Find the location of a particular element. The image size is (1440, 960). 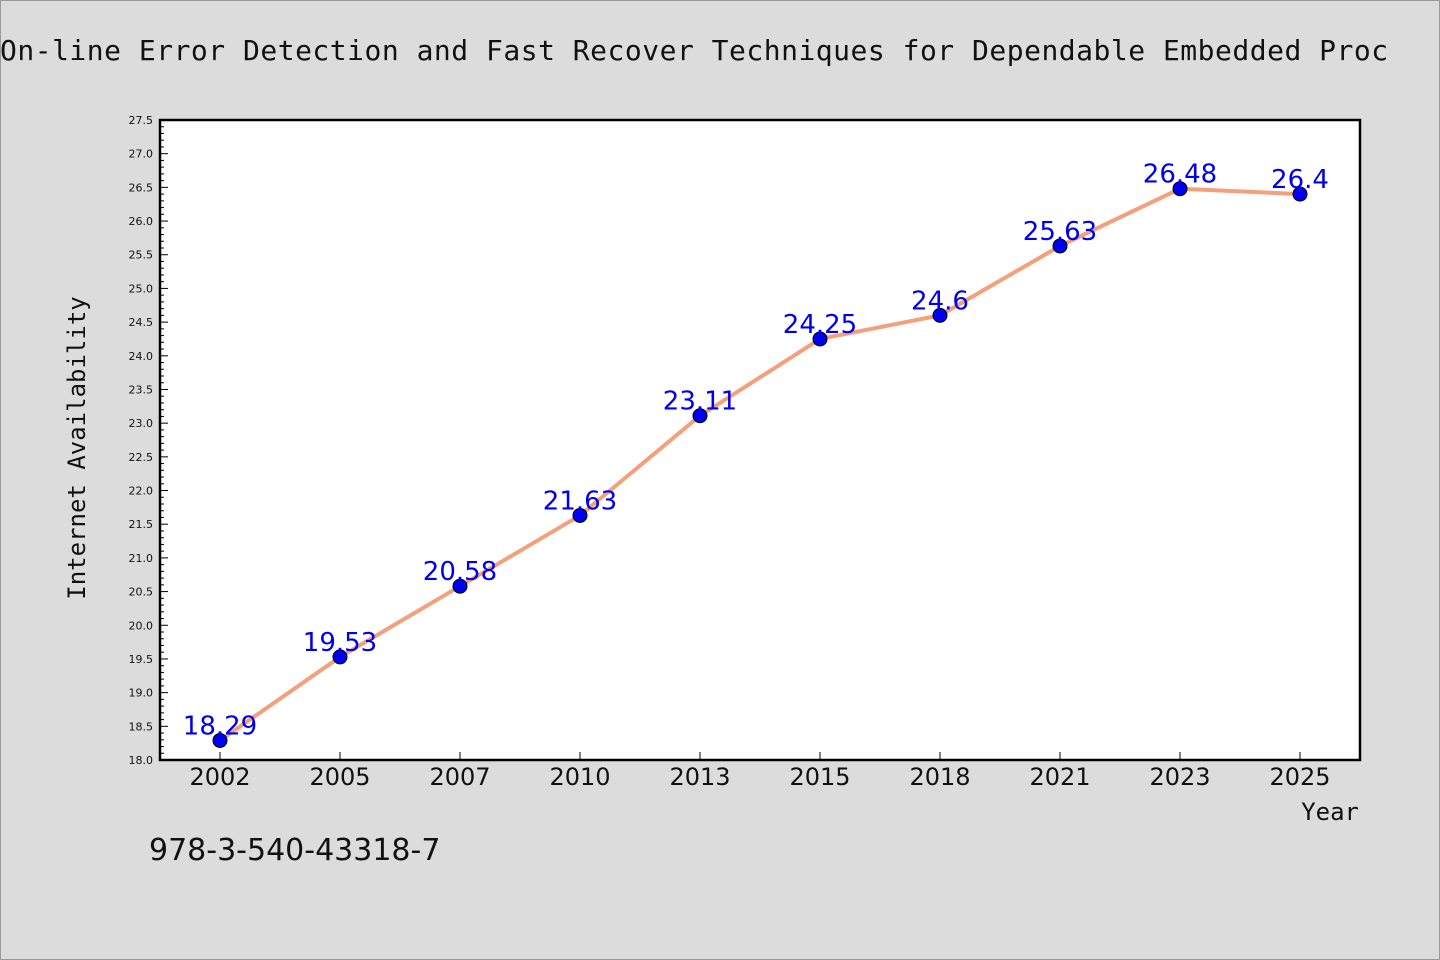

x-tick-label: 2005 is located at coordinates (339, 777).